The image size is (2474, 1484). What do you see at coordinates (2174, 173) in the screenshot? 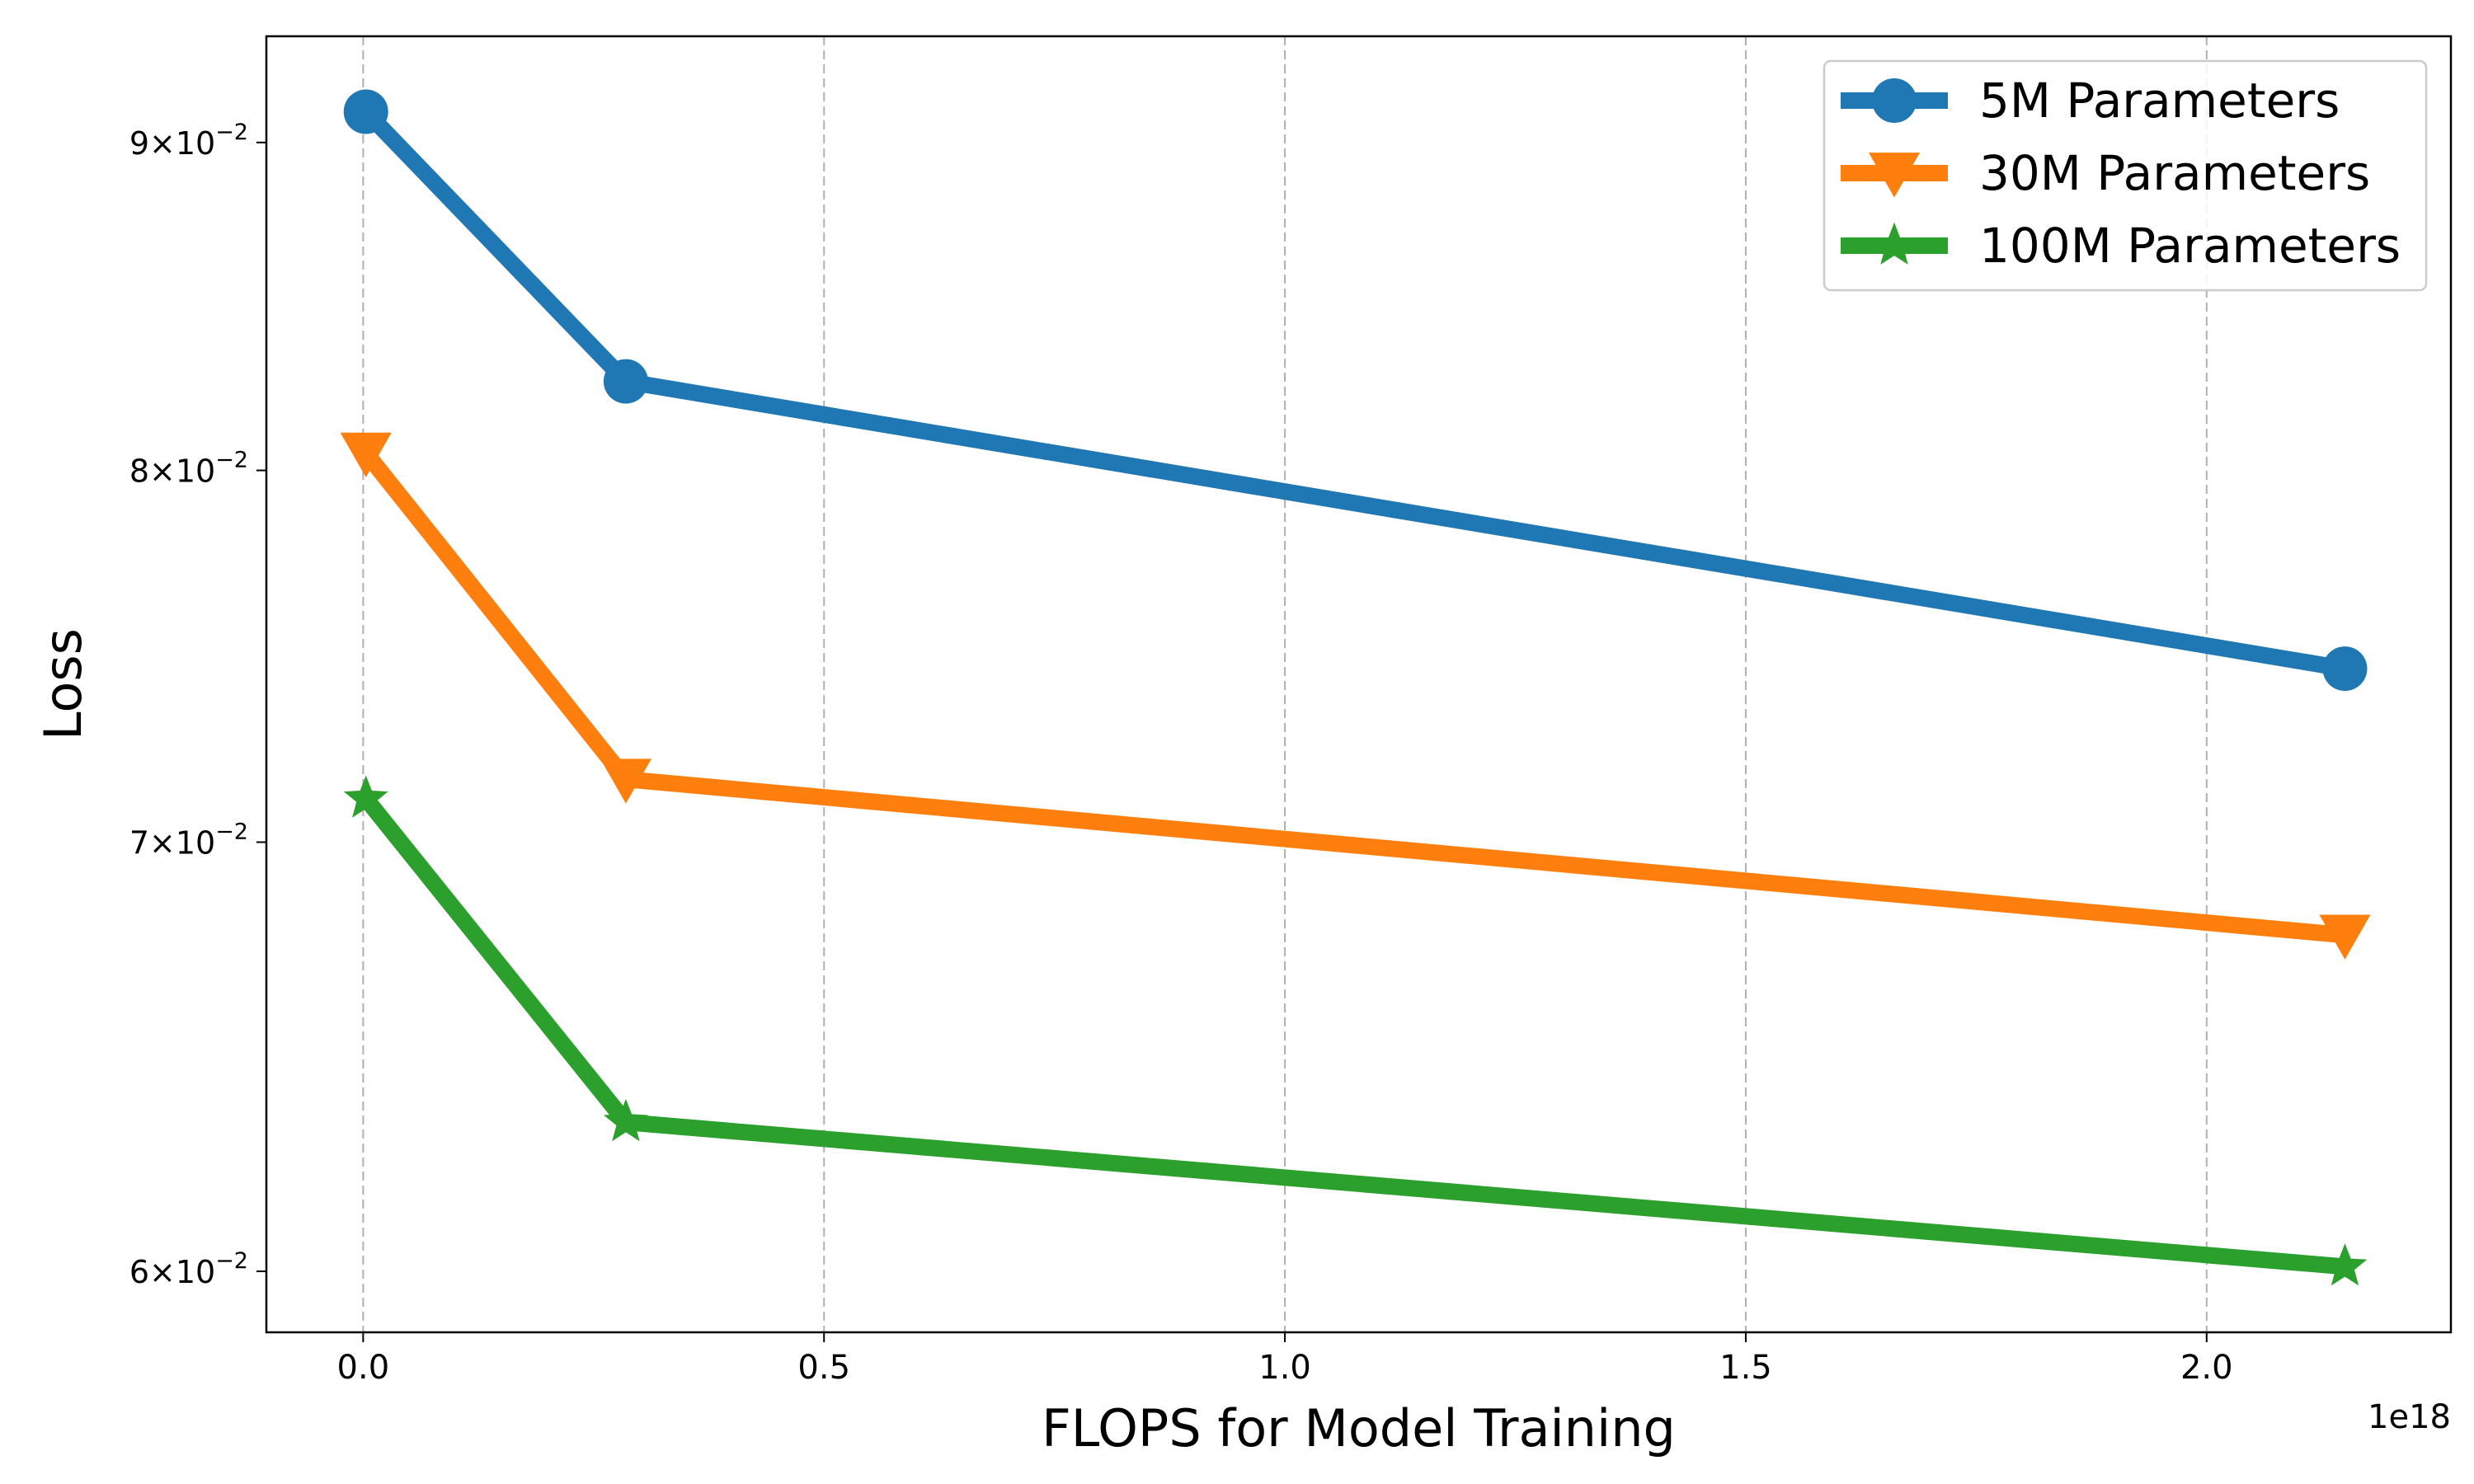
I see `legend-label: 30M Parameters` at bounding box center [2174, 173].